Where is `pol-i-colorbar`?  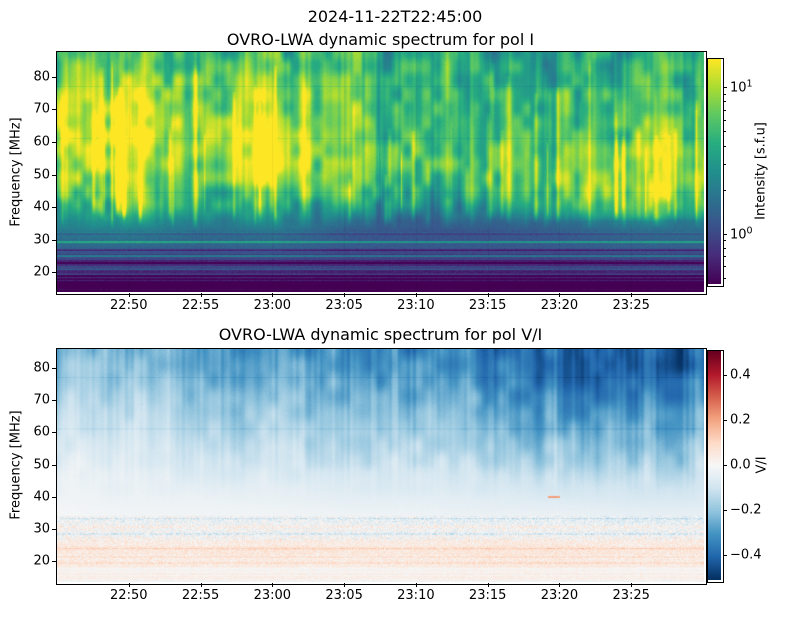 pol-i-colorbar is located at coordinates (715, 172).